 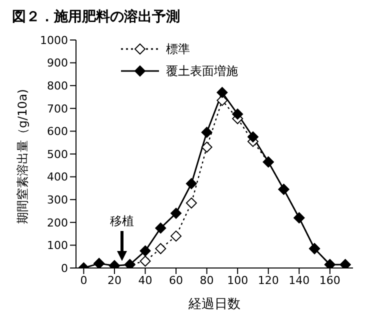 What do you see at coordinates (145, 280) in the screenshot?
I see `x-tick-label: 40` at bounding box center [145, 280].